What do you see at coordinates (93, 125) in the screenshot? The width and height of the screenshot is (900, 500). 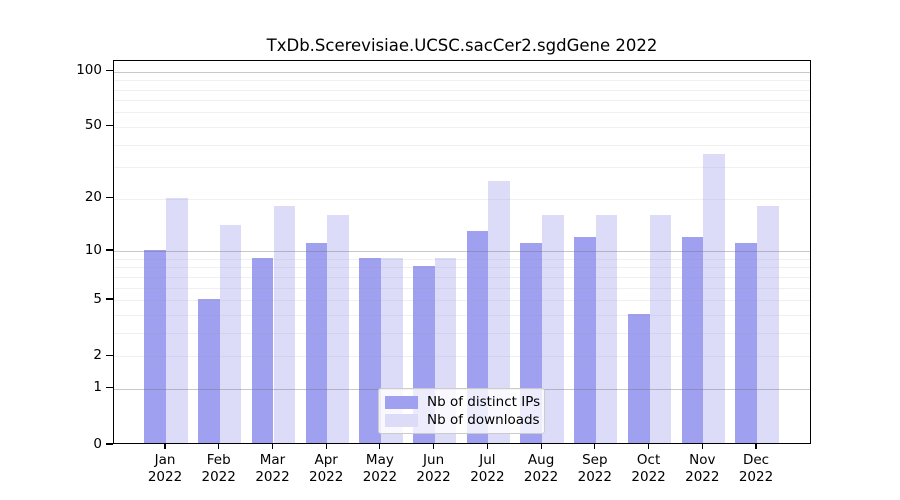 I see `y-tick-label: 50` at bounding box center [93, 125].